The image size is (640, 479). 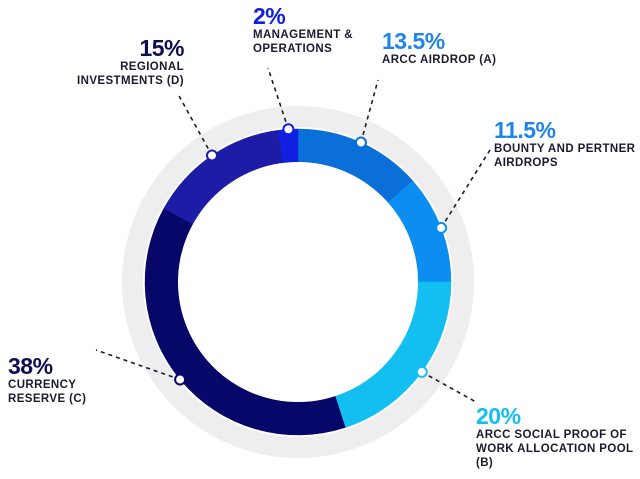 I want to click on label-arcc-airdrop: 13.5% ARCC AIRDROP (A), so click(x=439, y=48).